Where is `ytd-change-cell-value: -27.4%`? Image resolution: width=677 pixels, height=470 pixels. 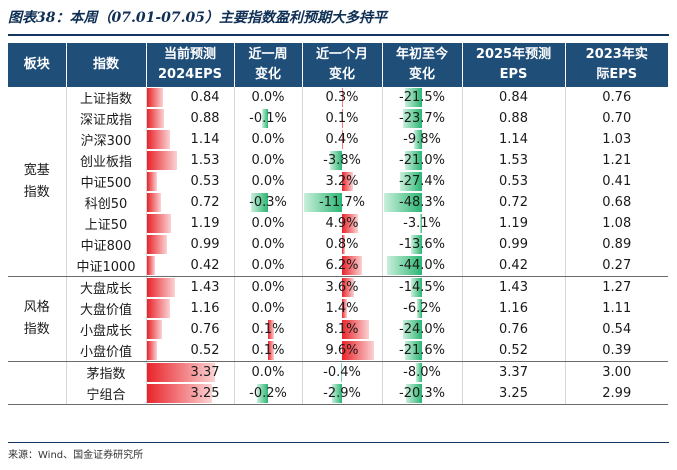
ytd-change-cell-value: -27.4% is located at coordinates (422, 181).